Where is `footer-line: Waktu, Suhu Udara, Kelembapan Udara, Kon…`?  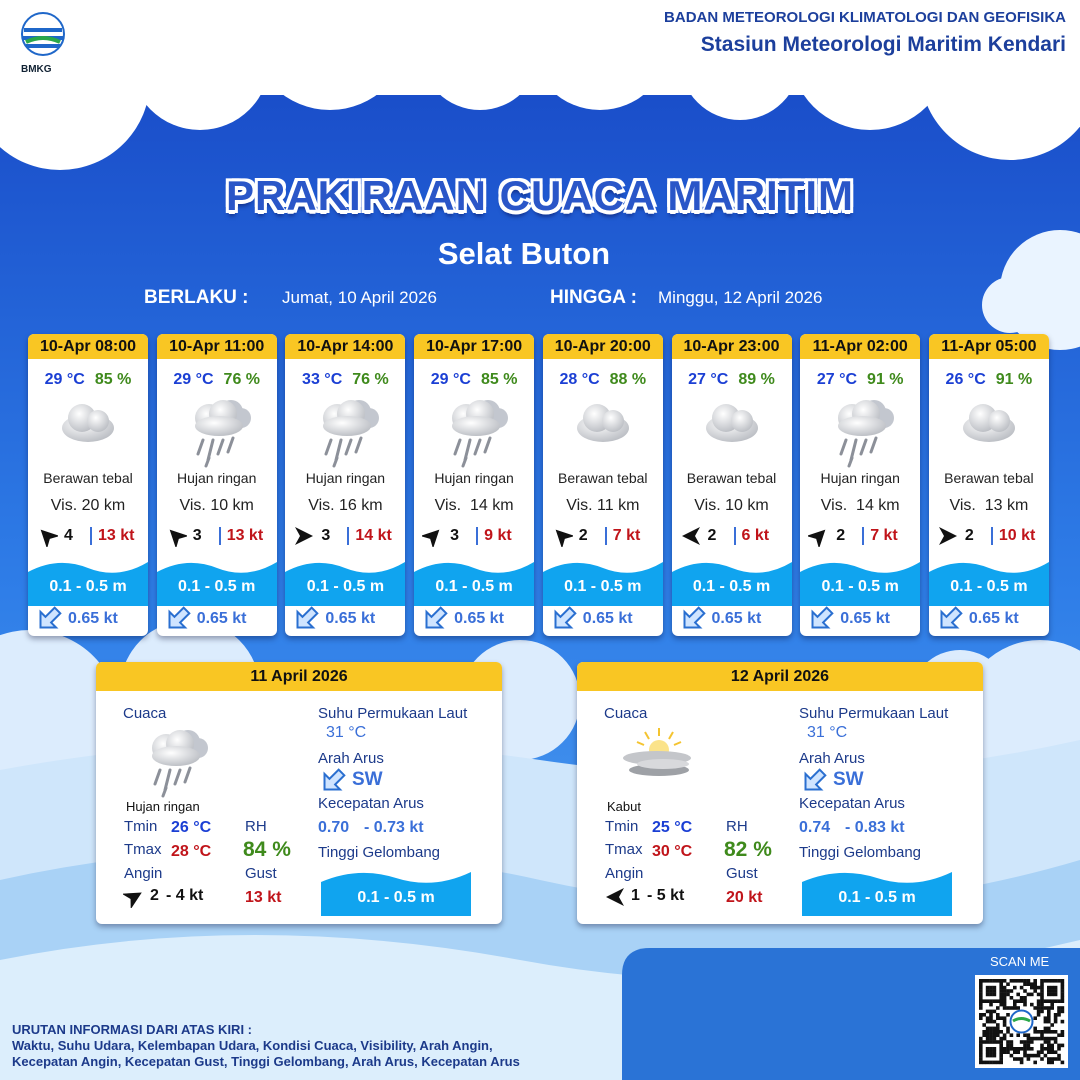
footer-line: Waktu, Suhu Udara, Kelembapan Udara, Kon… is located at coordinates (252, 1045).